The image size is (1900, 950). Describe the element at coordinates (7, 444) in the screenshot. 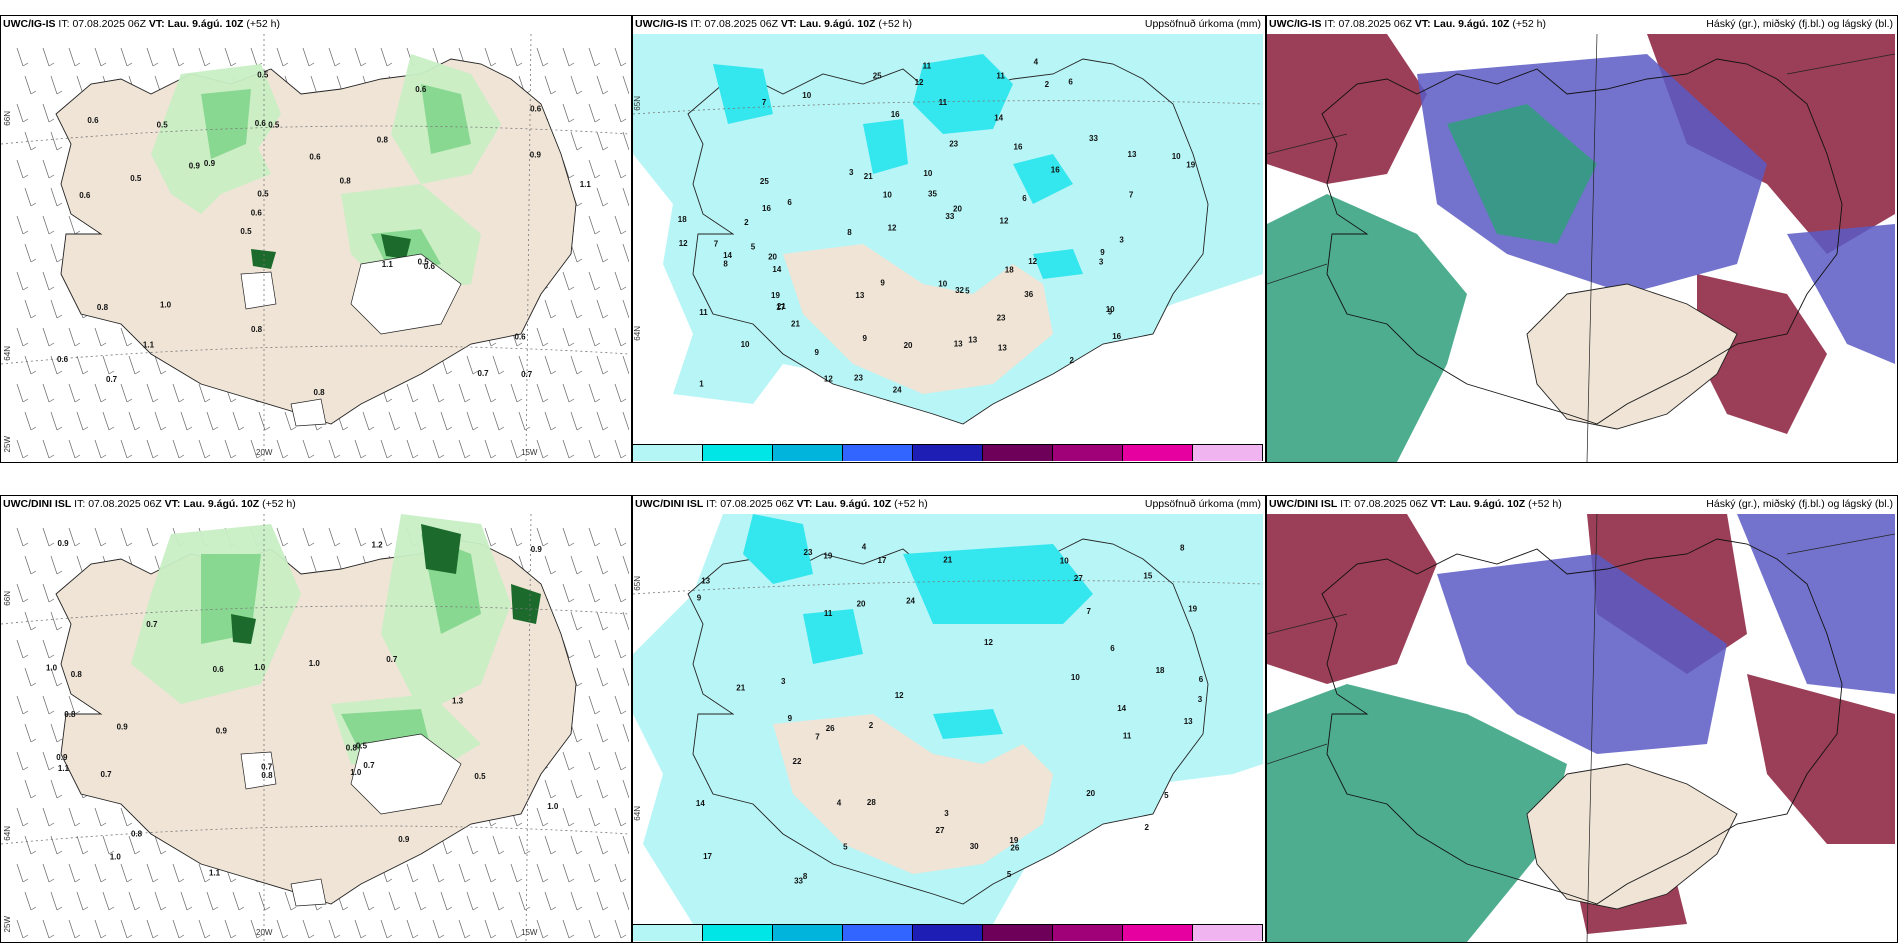

I see `lon-label: 25W` at that location.